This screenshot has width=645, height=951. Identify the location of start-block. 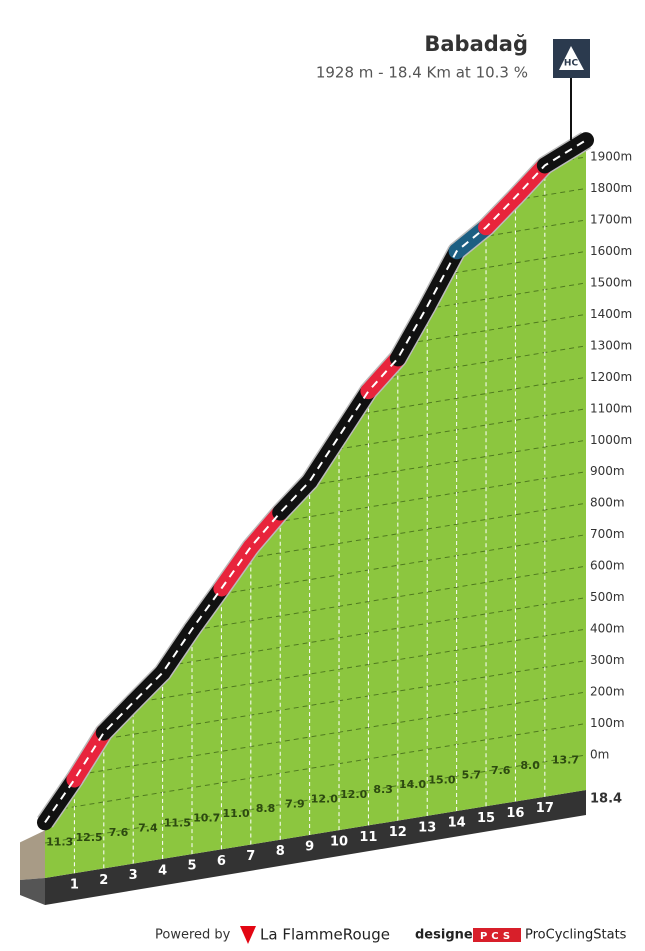
(32, 855).